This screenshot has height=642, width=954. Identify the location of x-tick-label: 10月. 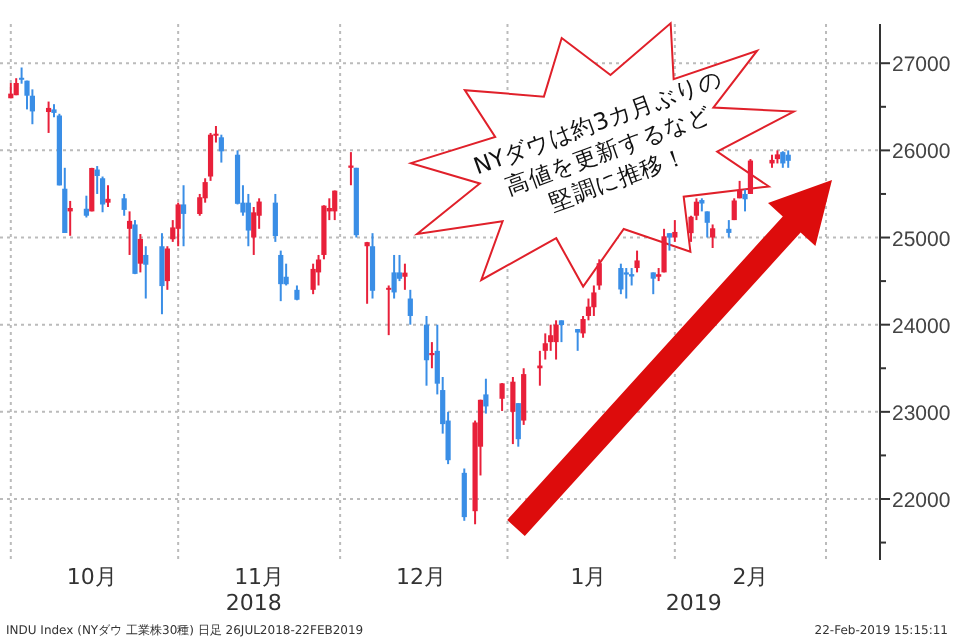
(91, 577).